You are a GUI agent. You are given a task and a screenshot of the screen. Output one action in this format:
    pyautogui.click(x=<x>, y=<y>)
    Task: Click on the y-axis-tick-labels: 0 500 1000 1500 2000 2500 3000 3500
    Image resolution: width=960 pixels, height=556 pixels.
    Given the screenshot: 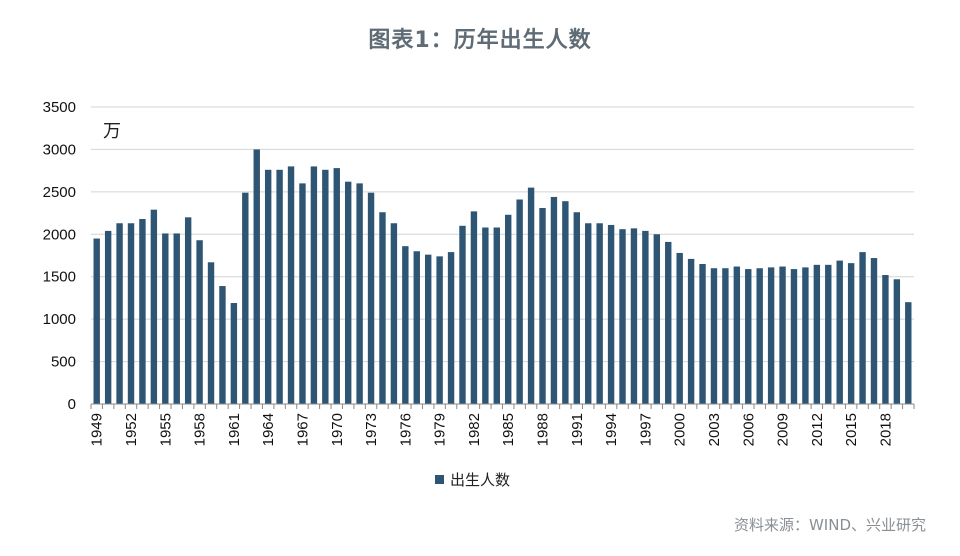 What is the action you would take?
    pyautogui.click(x=59, y=256)
    